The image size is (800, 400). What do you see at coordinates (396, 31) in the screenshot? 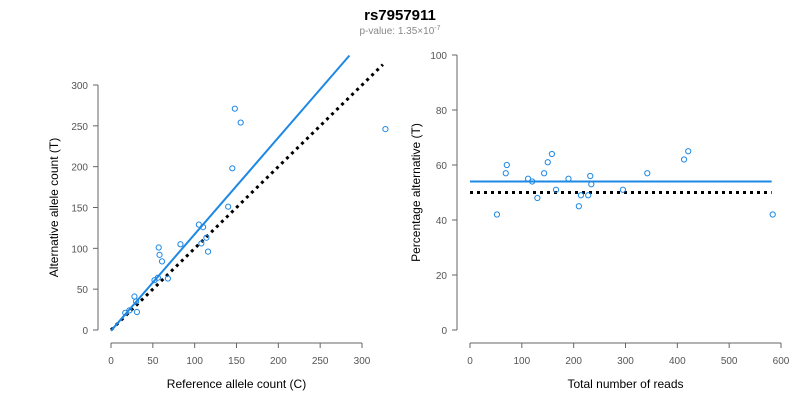
I see `p-value-text: p-value: 1.35×10` at bounding box center [396, 31].